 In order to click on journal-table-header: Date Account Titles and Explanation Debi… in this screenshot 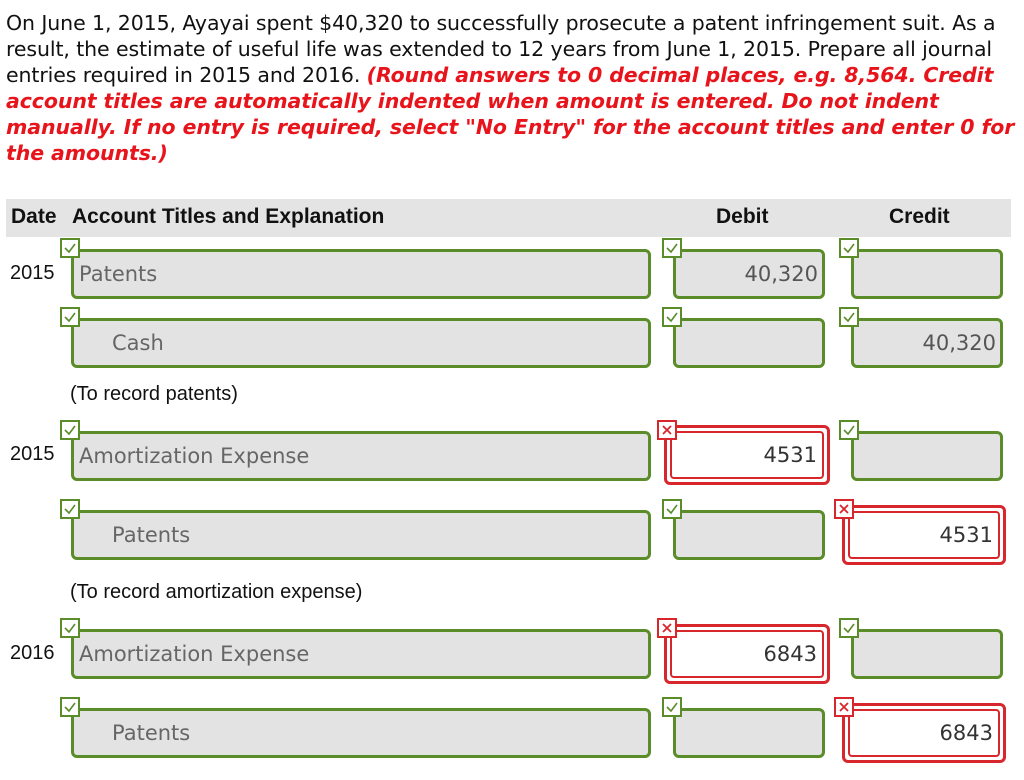, I will do `click(508, 218)`.